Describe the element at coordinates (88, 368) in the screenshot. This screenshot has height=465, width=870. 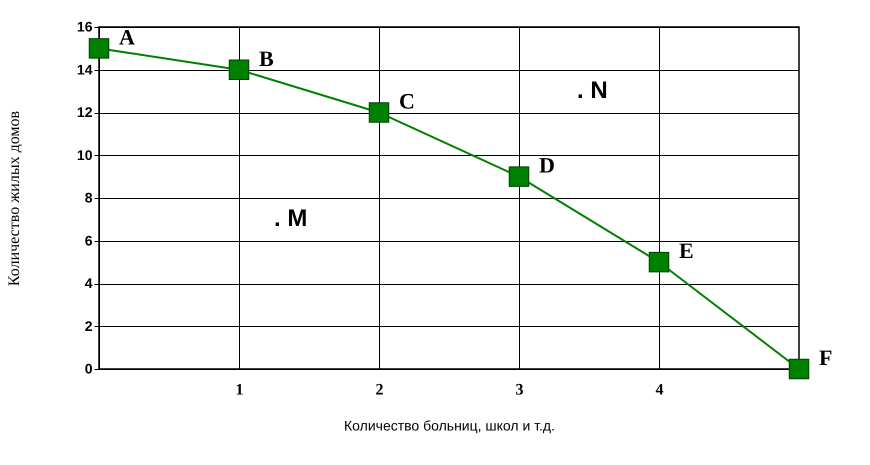
I see `y-tick-label: 0` at that location.